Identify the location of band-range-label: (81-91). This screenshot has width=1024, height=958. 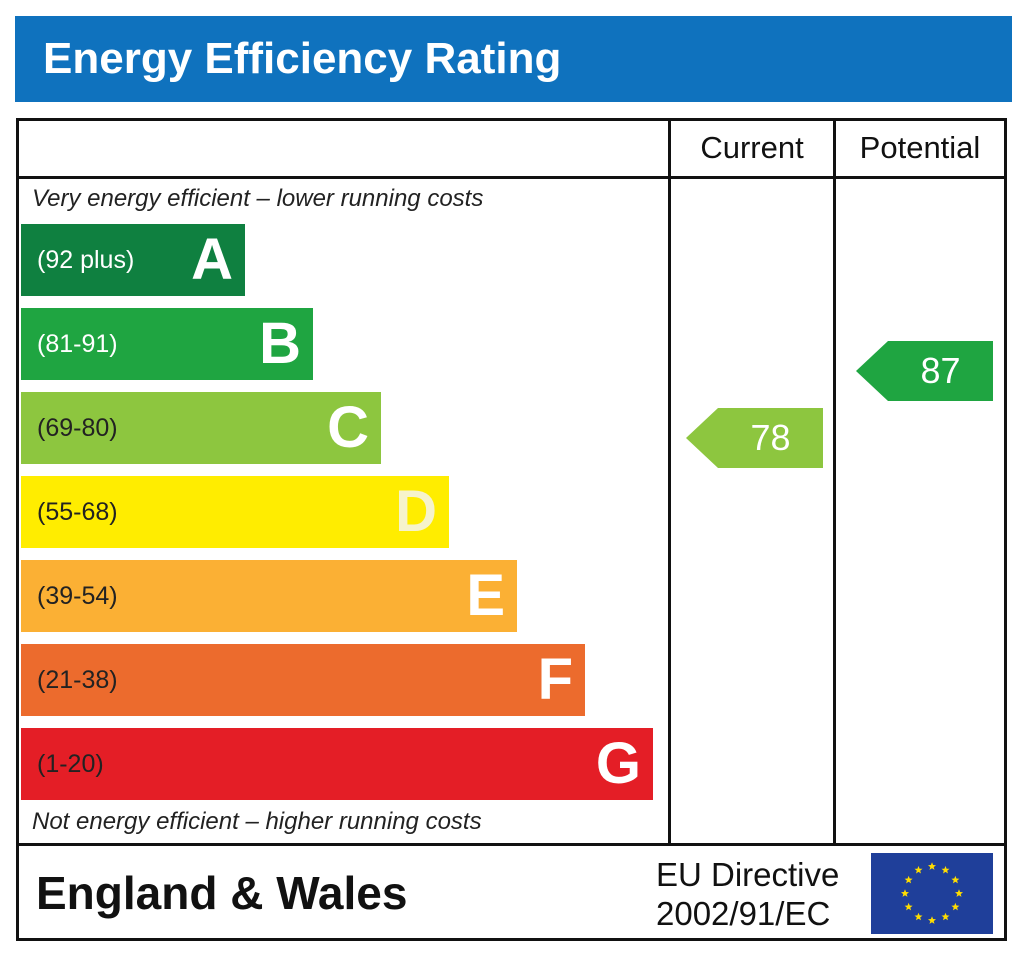
(77, 344).